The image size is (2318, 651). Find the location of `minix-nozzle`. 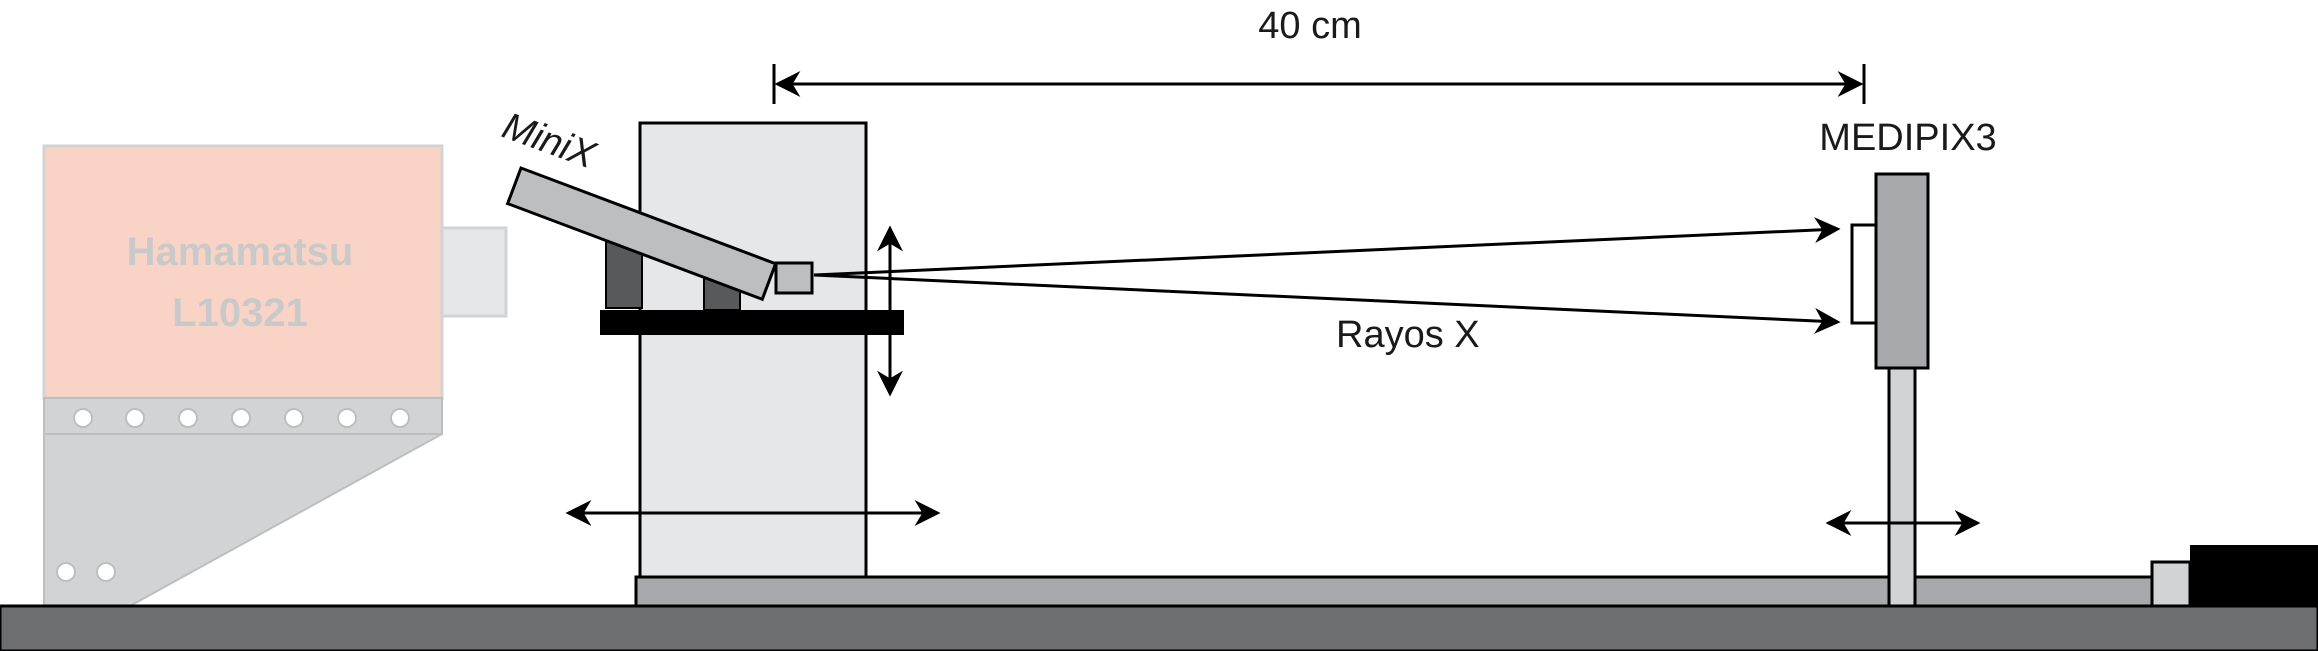

minix-nozzle is located at coordinates (794, 278).